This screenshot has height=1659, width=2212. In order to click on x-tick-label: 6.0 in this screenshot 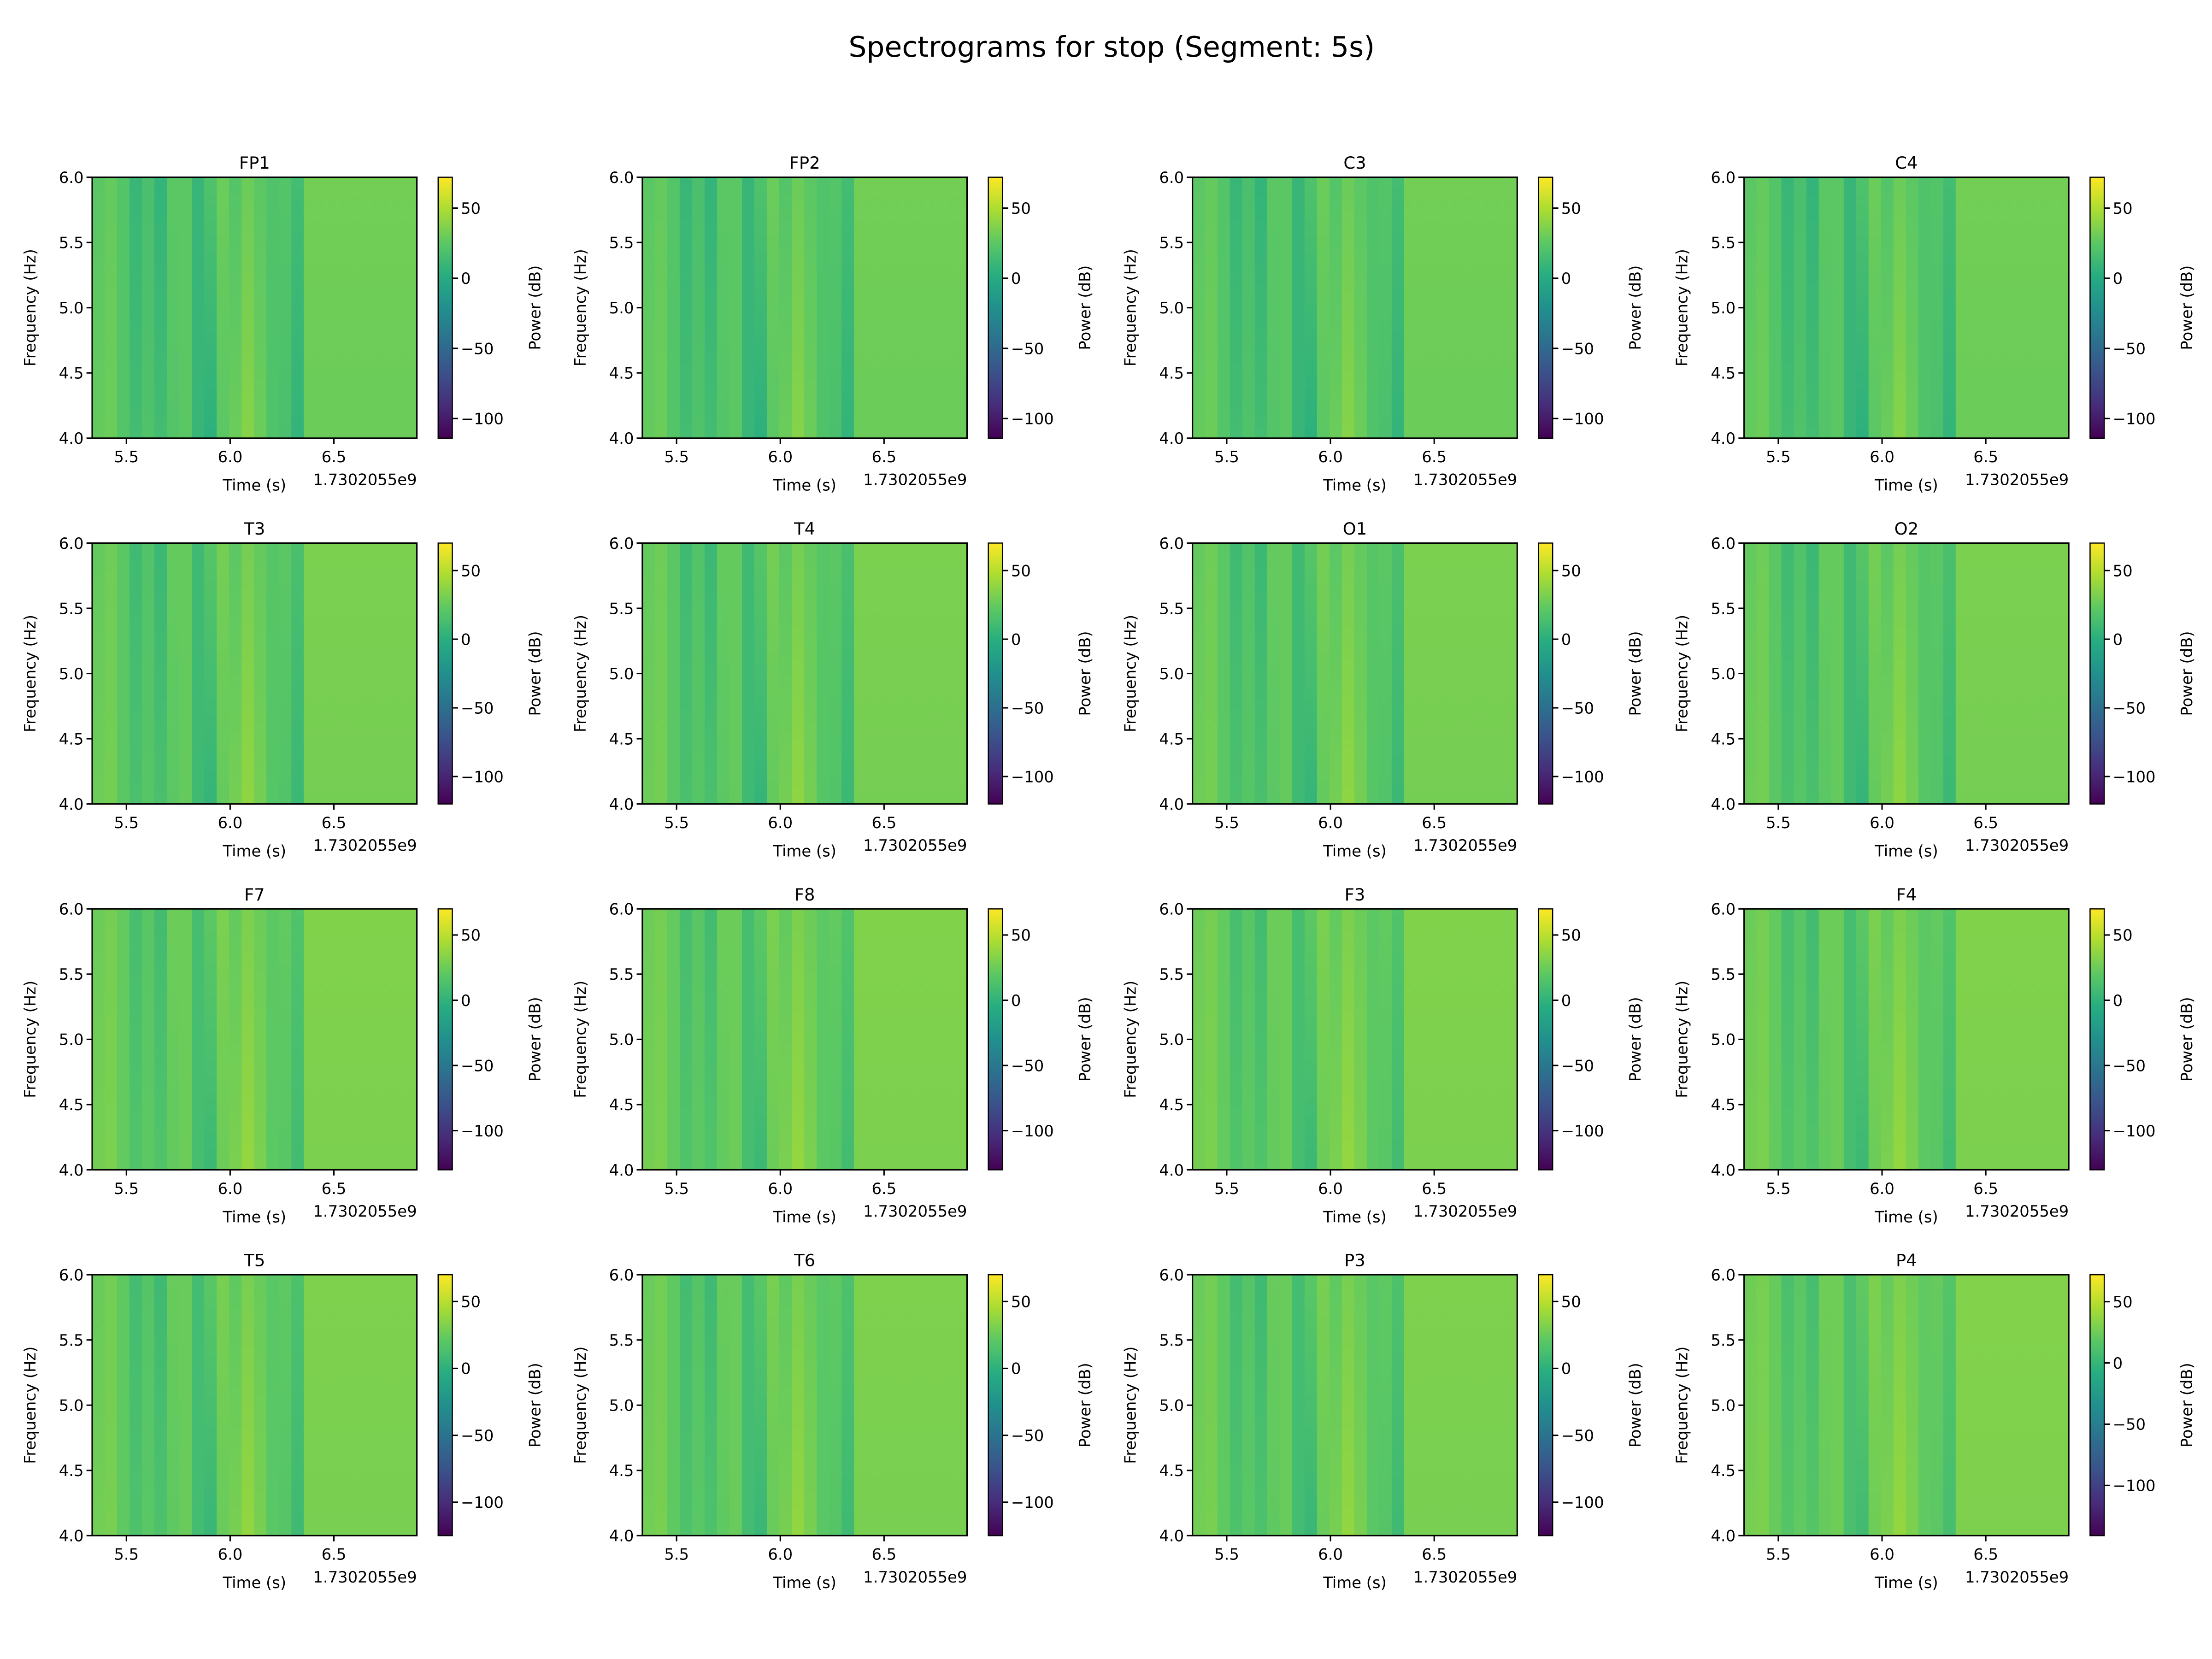, I will do `click(230, 1189)`.